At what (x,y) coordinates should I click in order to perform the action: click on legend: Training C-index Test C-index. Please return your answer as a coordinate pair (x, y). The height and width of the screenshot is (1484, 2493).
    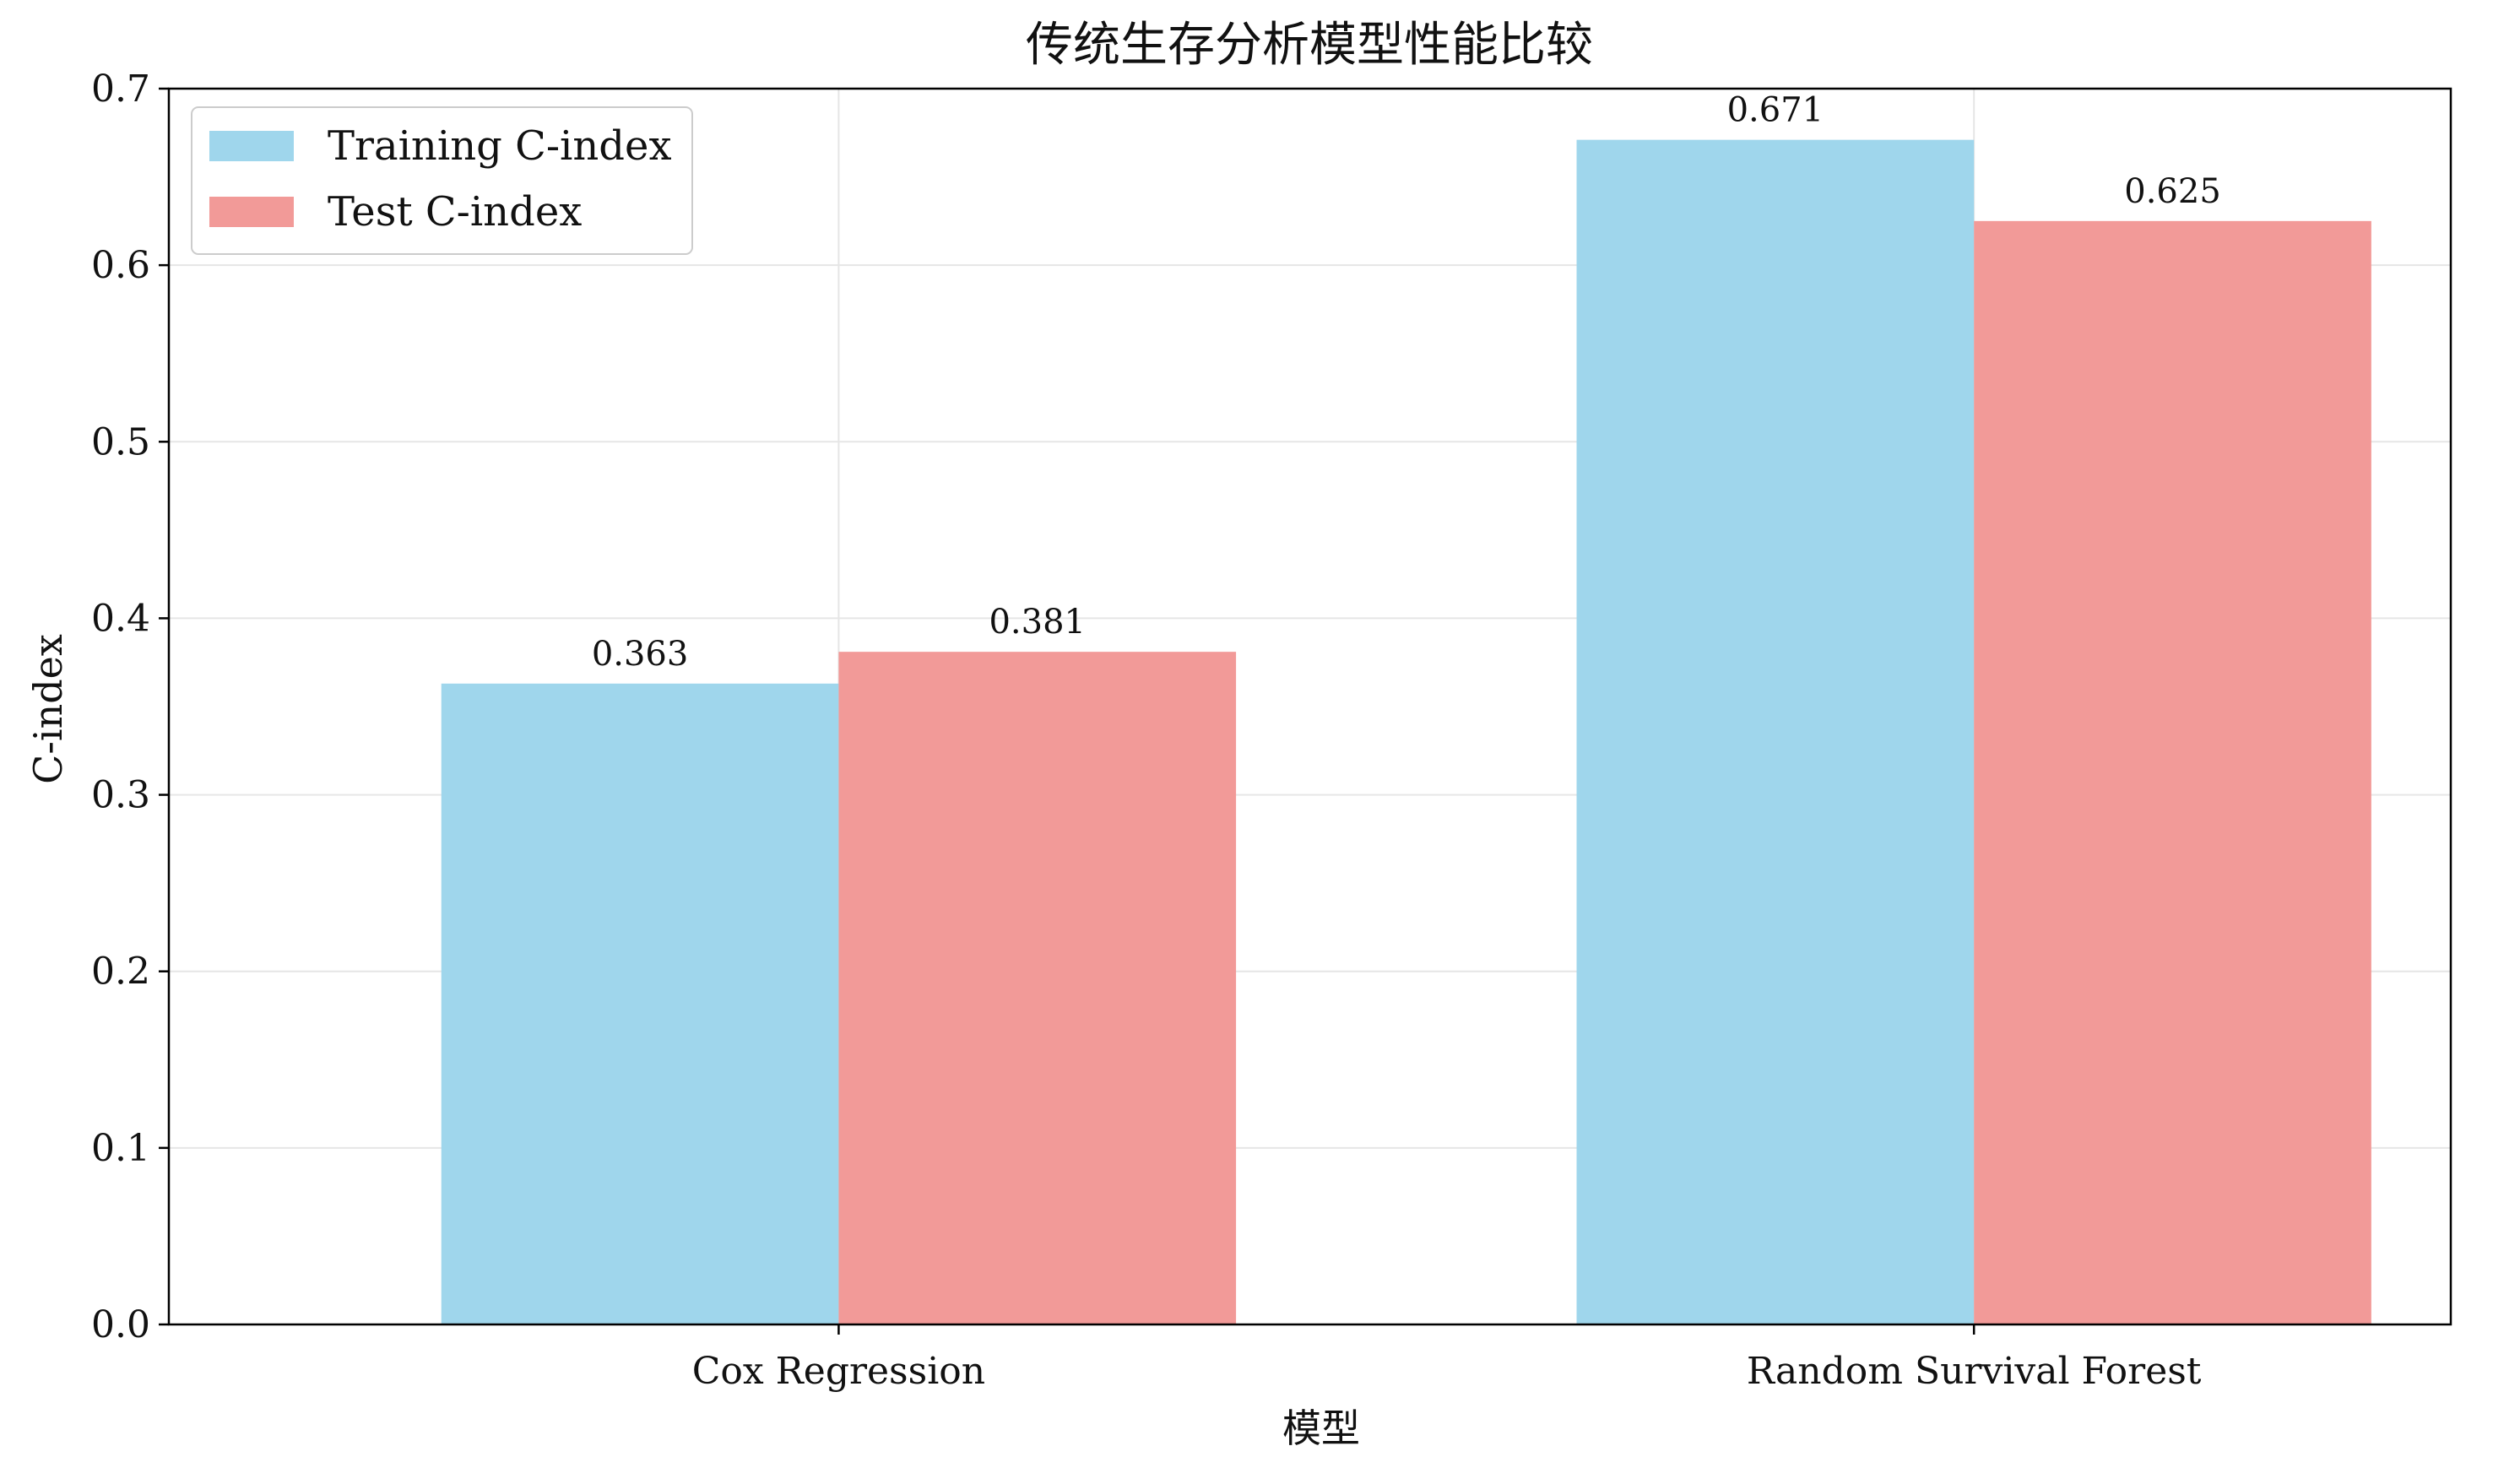
    Looking at the image, I should click on (442, 180).